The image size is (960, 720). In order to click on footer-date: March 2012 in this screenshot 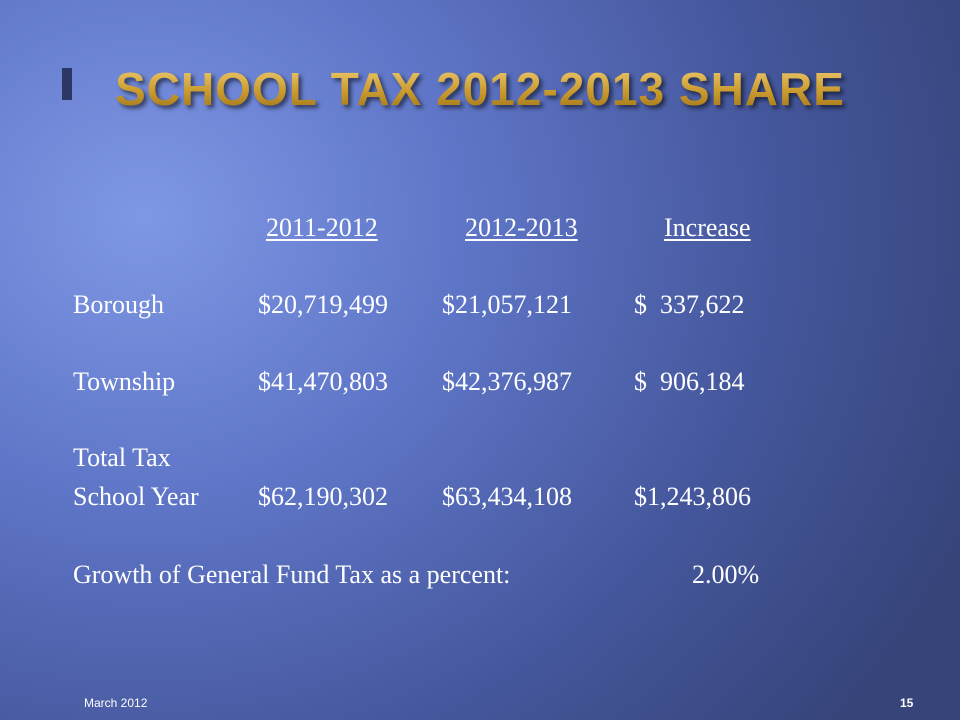, I will do `click(116, 703)`.